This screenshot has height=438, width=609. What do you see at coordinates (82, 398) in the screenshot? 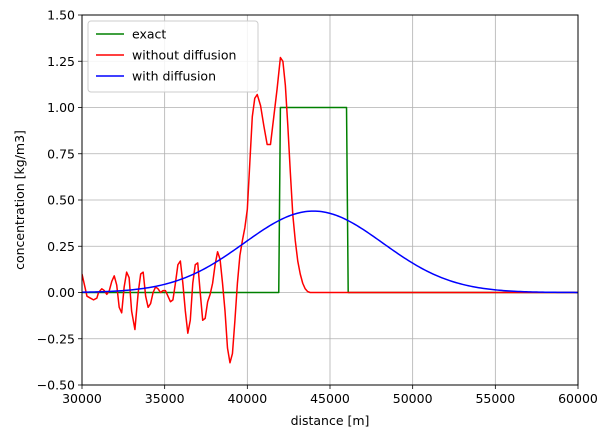
I see `x-tick-label: 30000` at bounding box center [82, 398].